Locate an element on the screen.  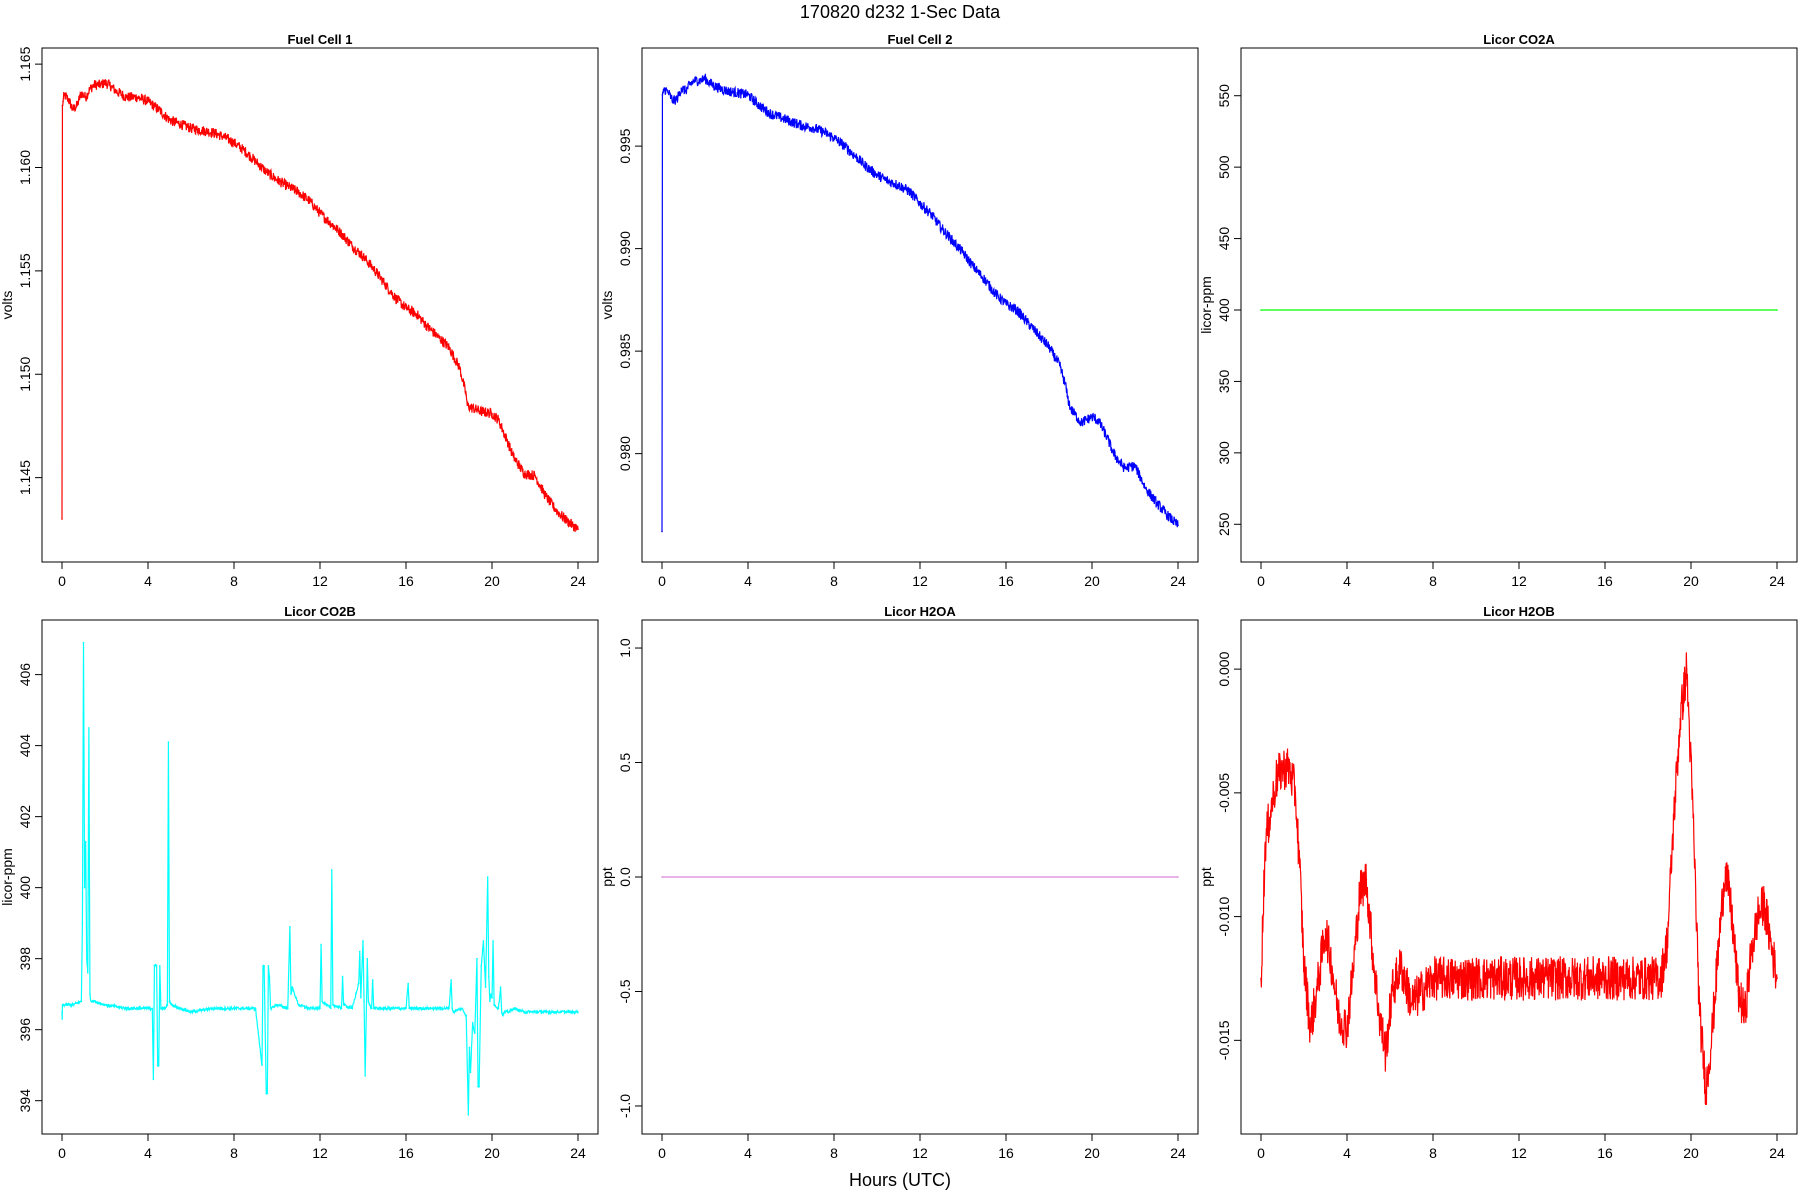
y-axis-label: ppt is located at coordinates (1206, 877).